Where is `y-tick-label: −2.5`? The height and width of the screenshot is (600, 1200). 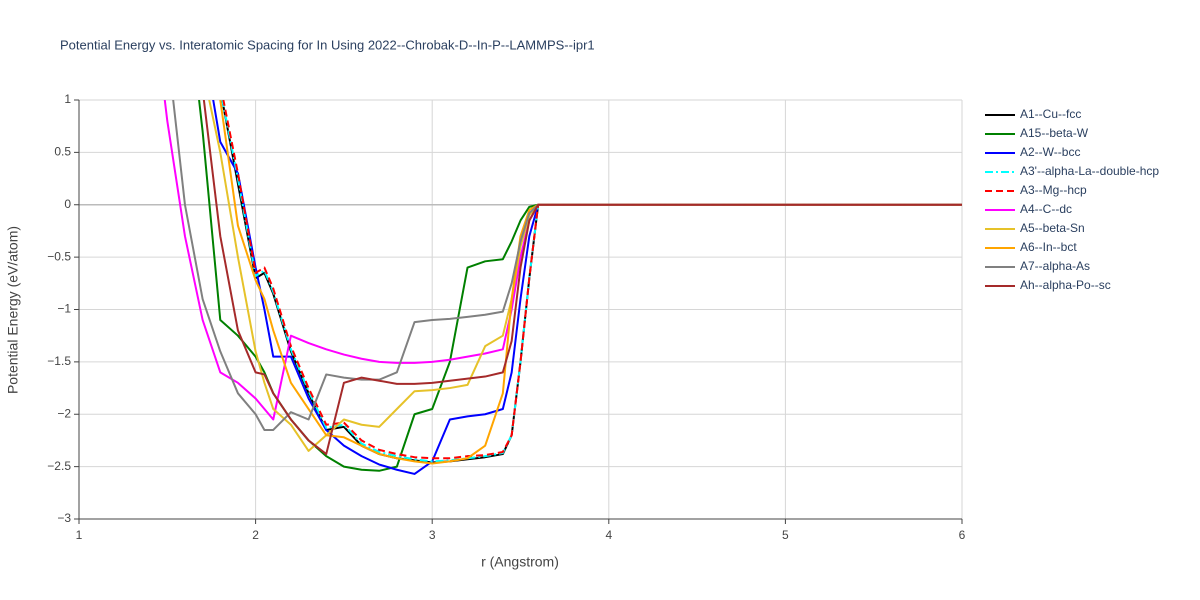
y-tick-label: −2.5 is located at coordinates (59, 466).